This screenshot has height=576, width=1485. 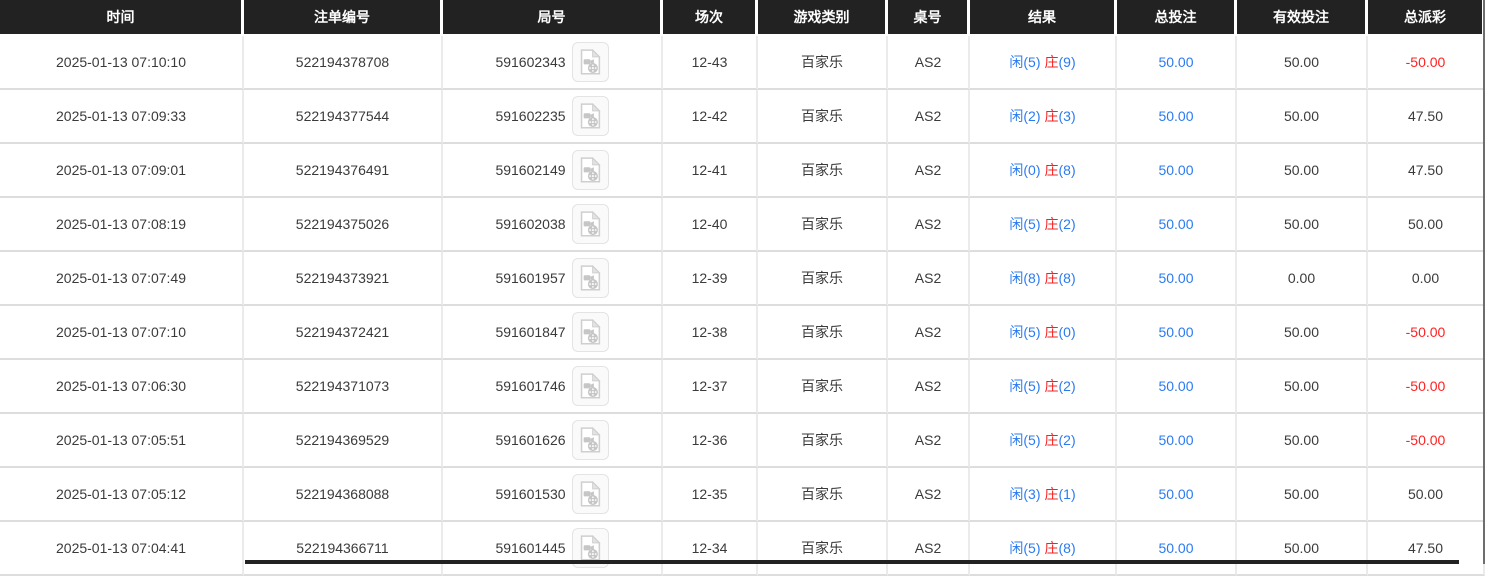 I want to click on cell-time: 2025-01-13 07:08:19, so click(x=122, y=225).